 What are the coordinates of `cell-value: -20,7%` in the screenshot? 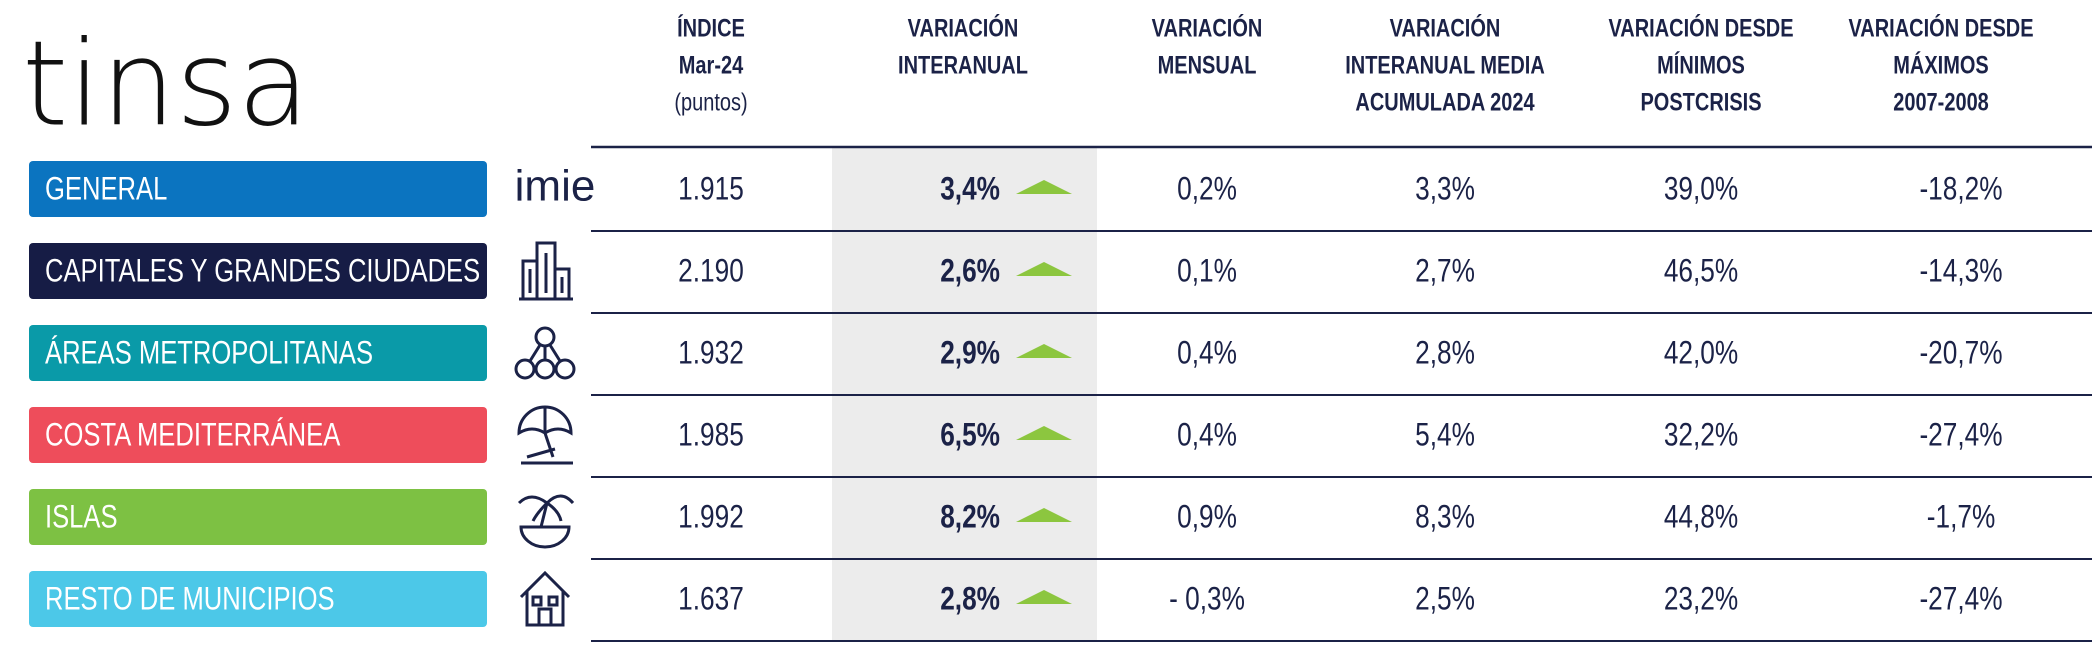 It's located at (1960, 353).